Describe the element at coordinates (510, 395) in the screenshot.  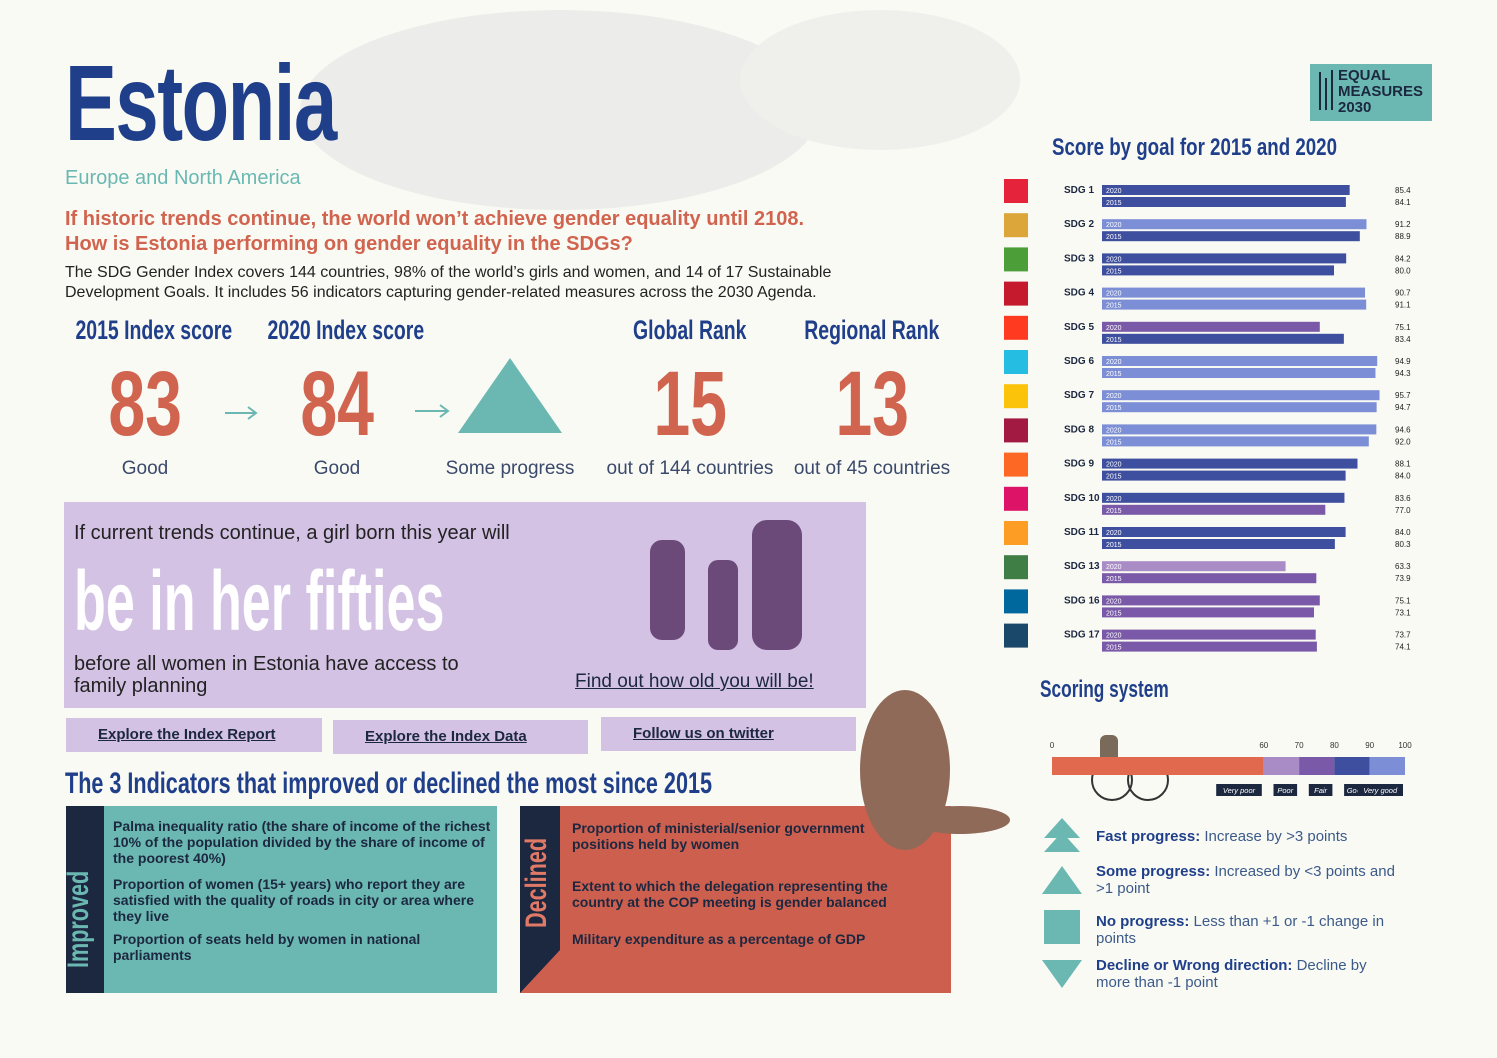
I see `progress-icon` at that location.